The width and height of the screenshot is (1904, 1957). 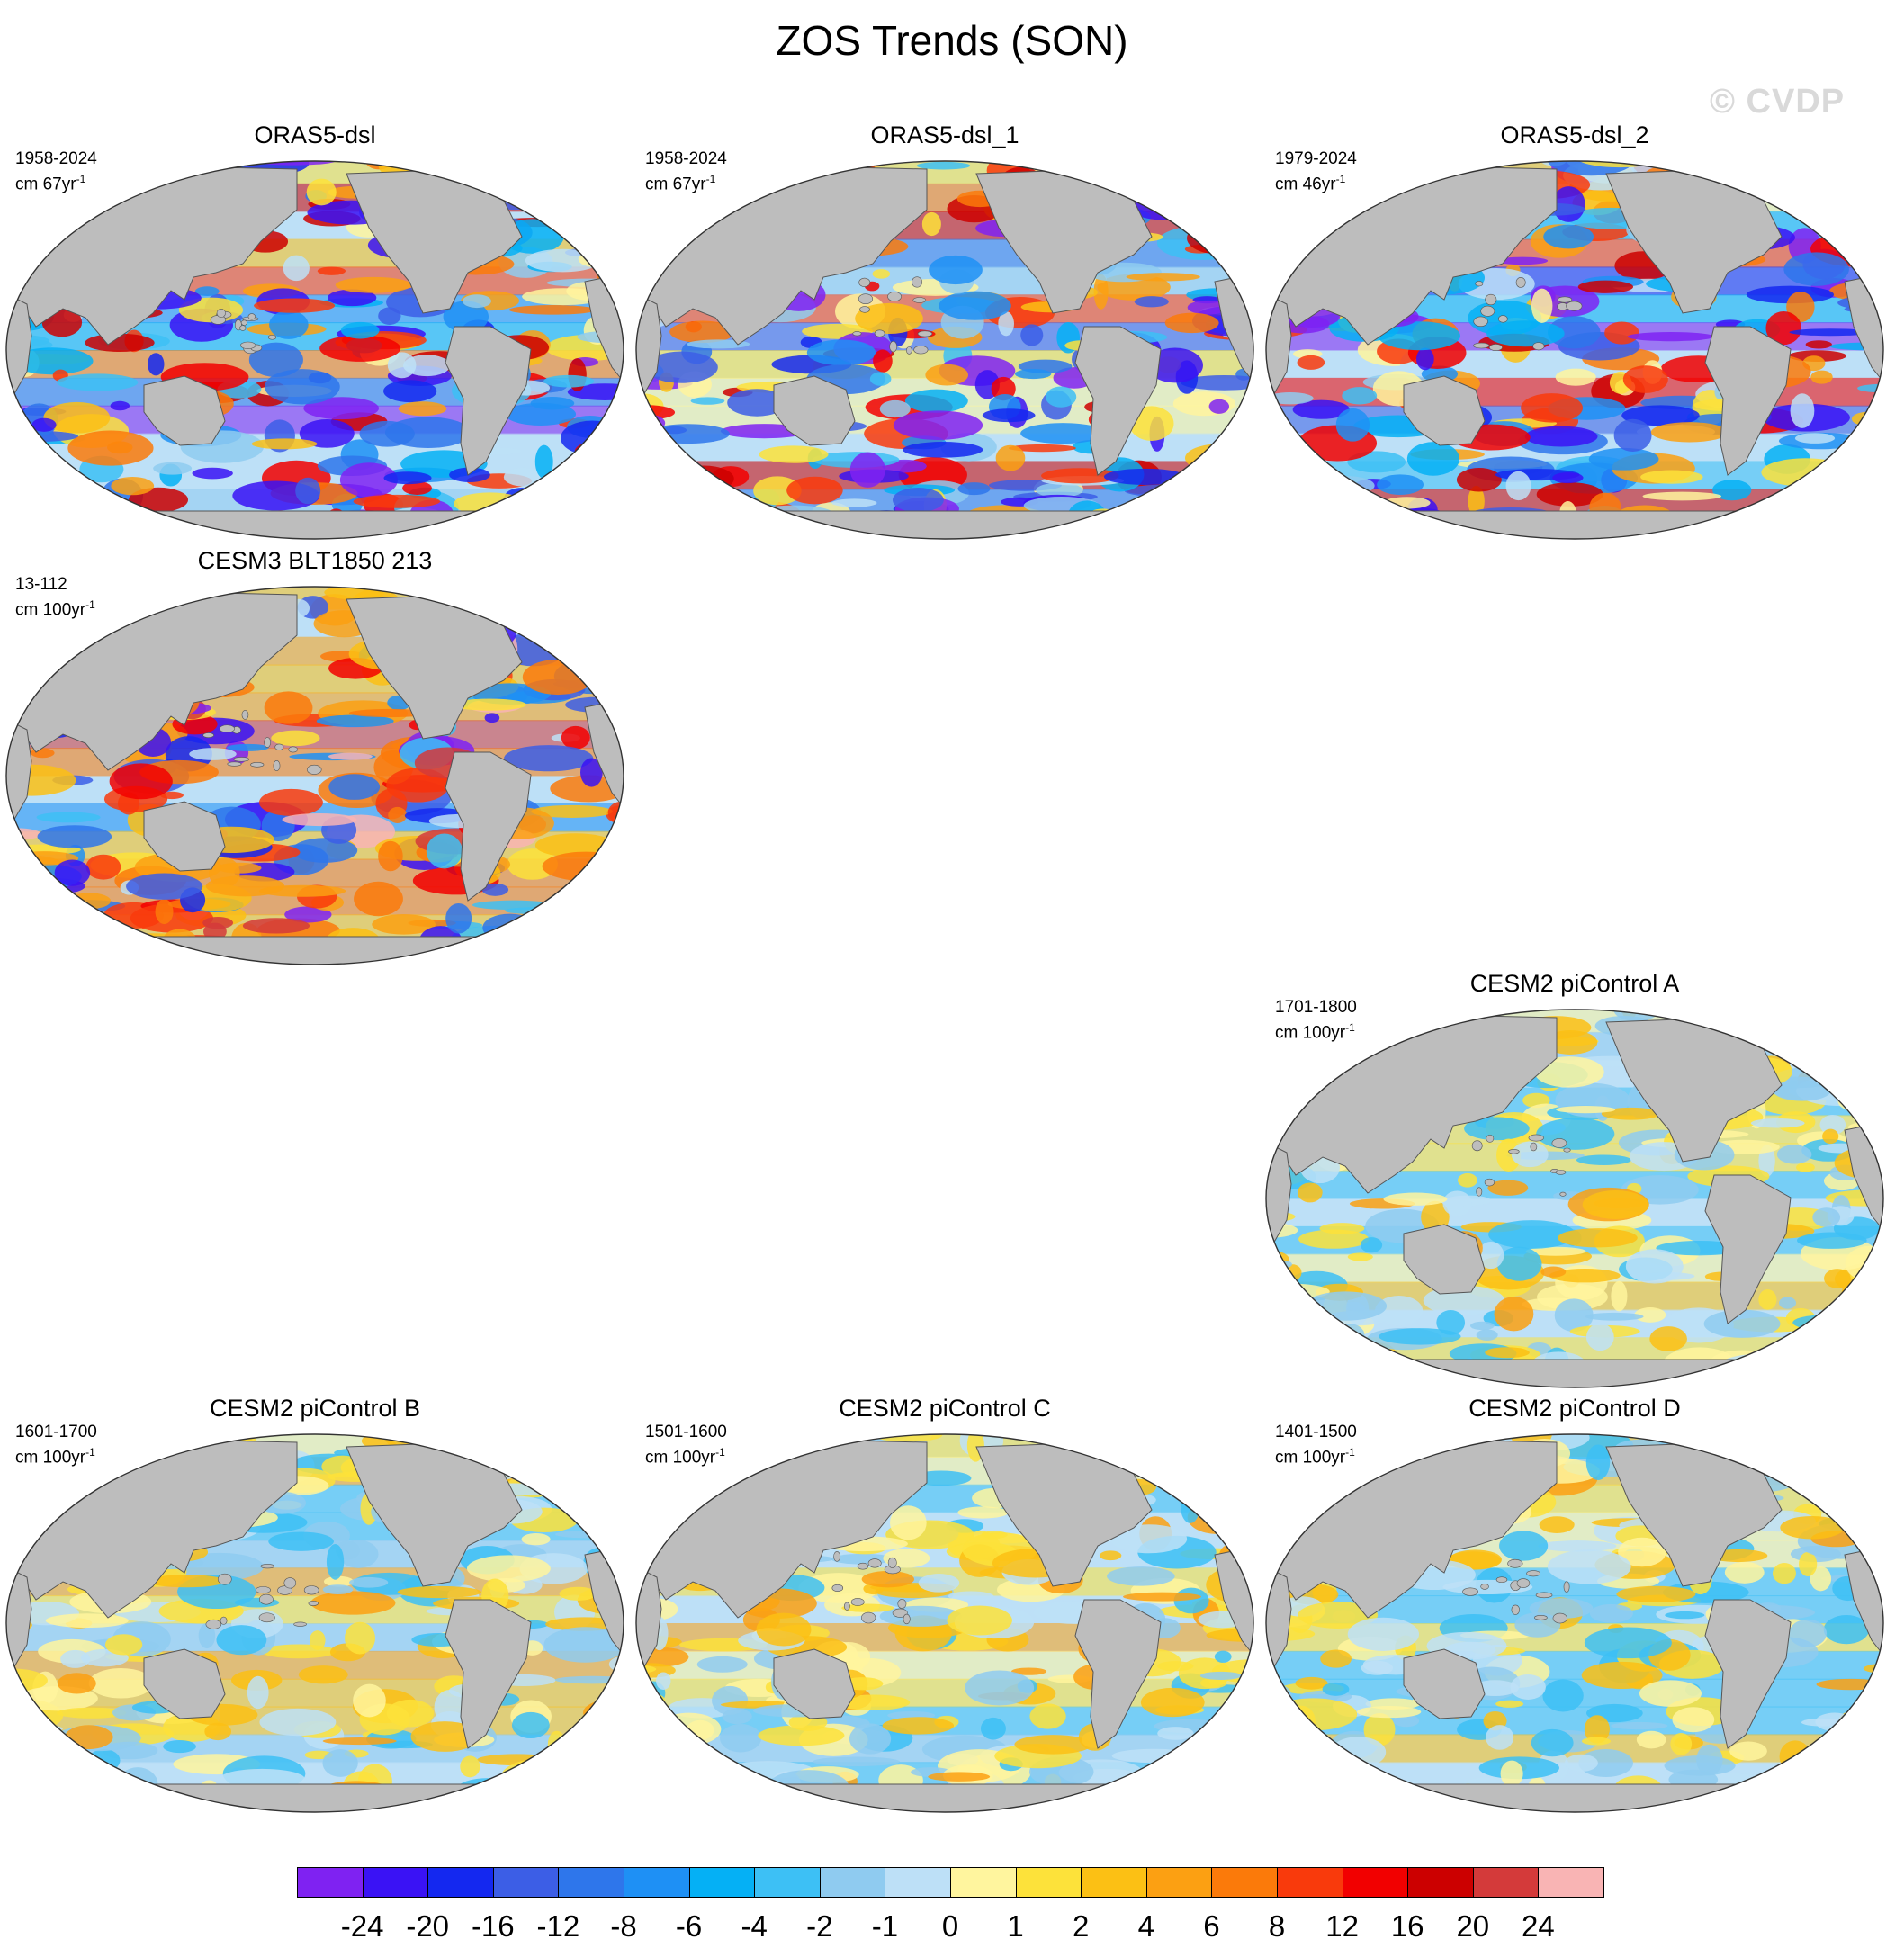 What do you see at coordinates (1311, 1458) in the screenshot?
I see `panel-unit-base: cm 100yr` at bounding box center [1311, 1458].